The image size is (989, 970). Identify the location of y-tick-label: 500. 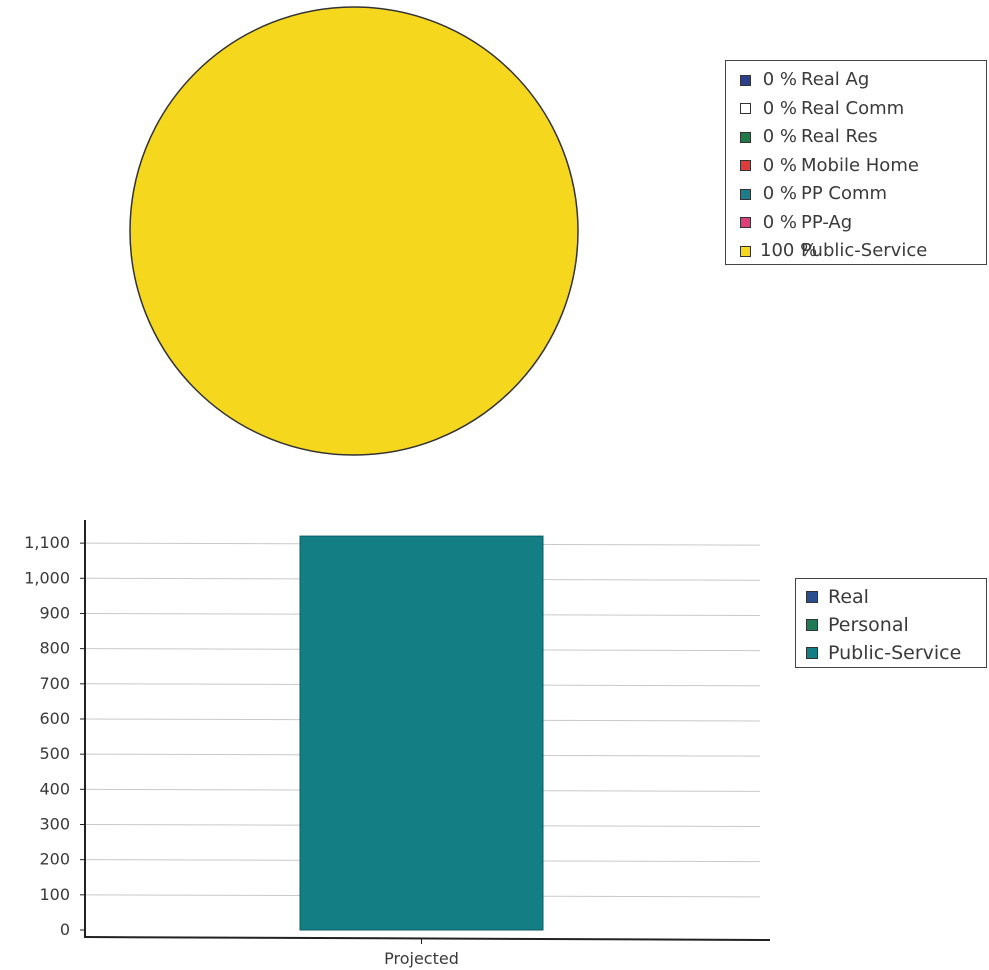
(54, 753).